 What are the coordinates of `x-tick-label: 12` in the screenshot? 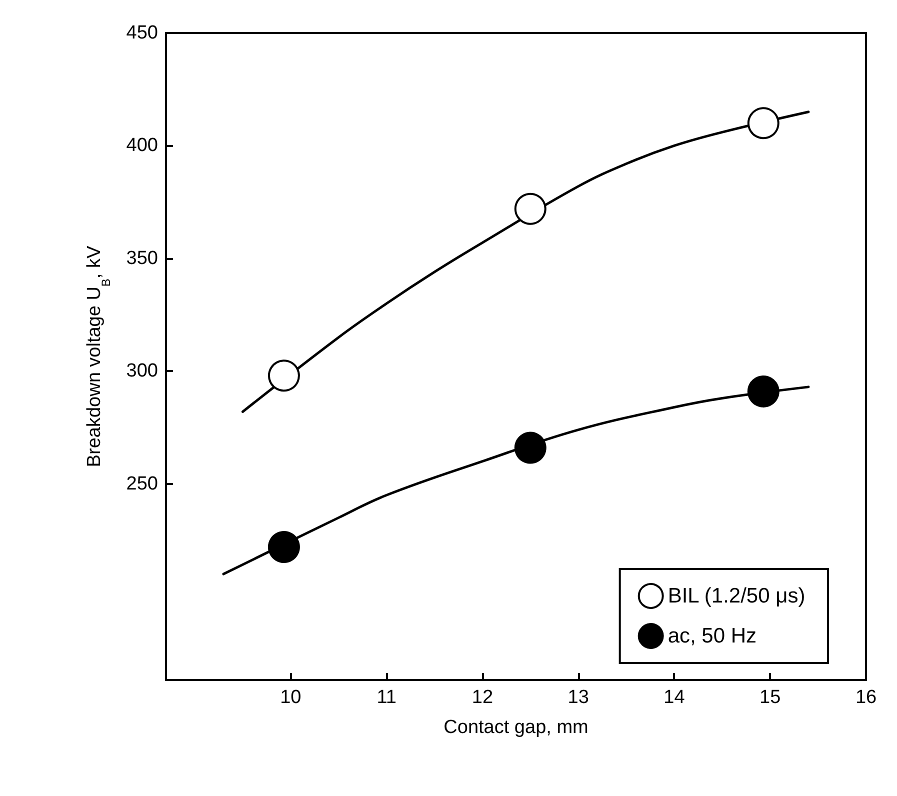 It's located at (483, 697).